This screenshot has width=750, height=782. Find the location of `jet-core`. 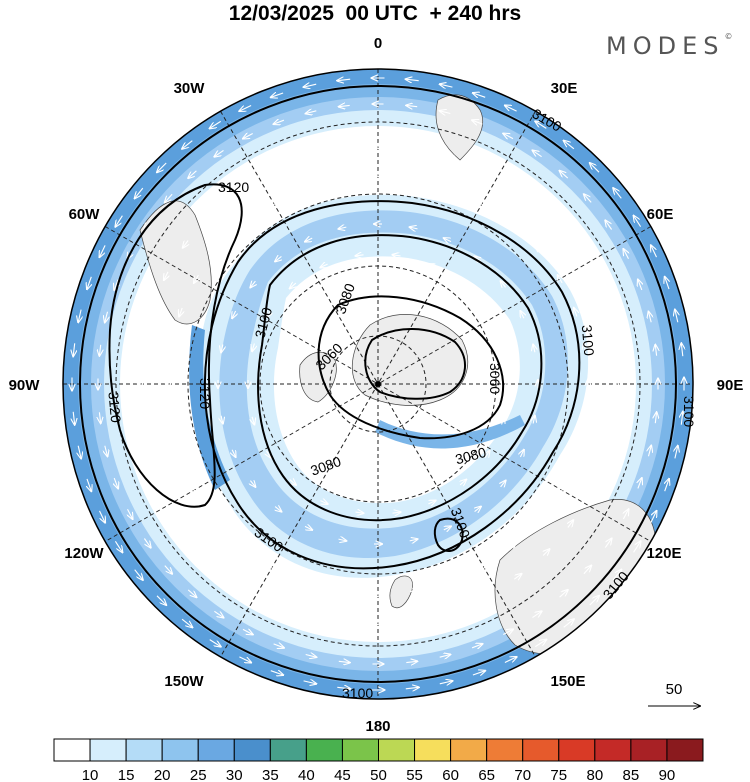

jet-core is located at coordinates (450, 432).